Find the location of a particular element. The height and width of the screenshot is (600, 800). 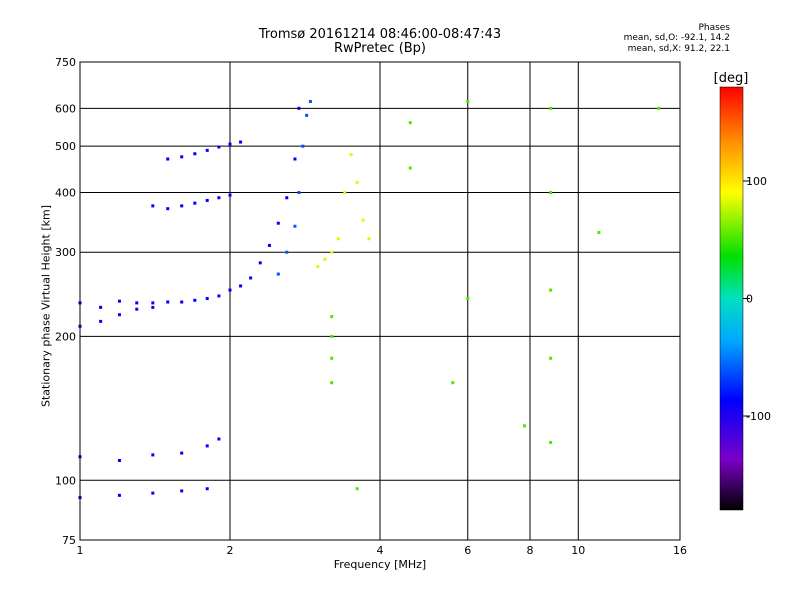

x-tick-label: 6 is located at coordinates (467, 550).